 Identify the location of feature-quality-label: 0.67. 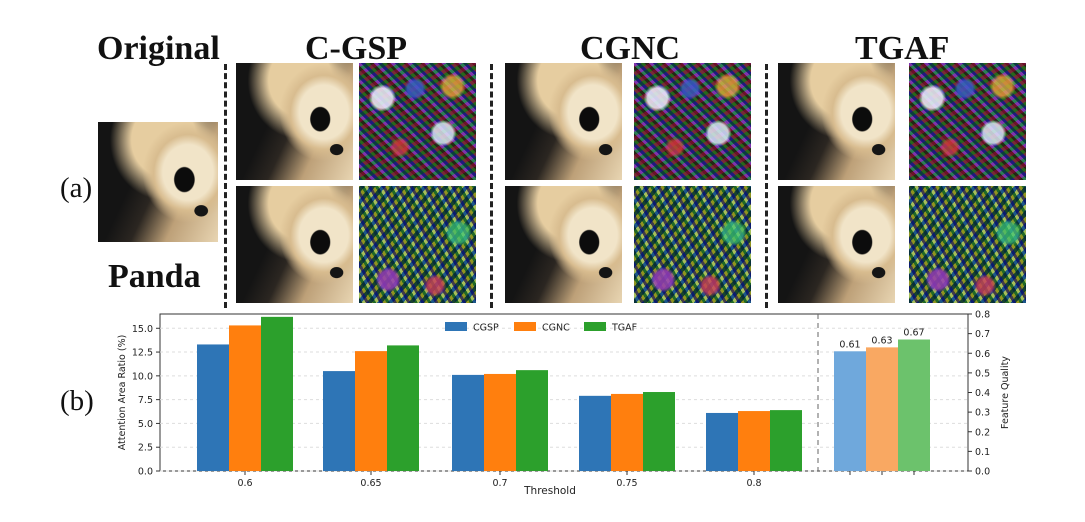
(913, 333).